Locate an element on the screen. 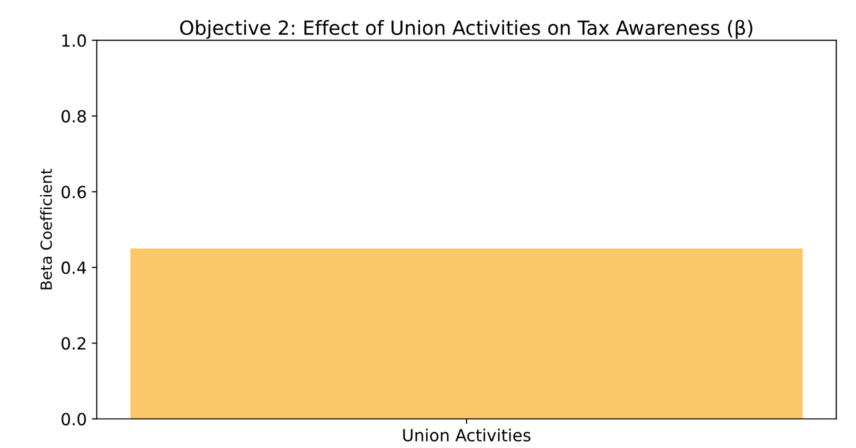  y-tick-label: 0.4 is located at coordinates (74, 267).